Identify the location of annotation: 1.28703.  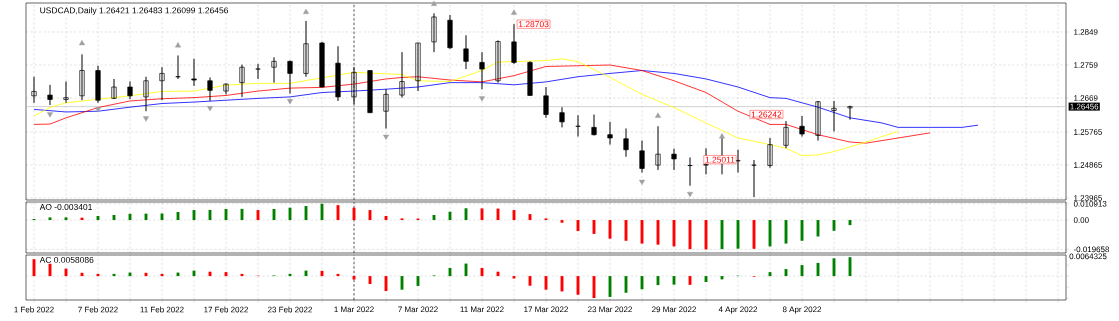
(533, 24).